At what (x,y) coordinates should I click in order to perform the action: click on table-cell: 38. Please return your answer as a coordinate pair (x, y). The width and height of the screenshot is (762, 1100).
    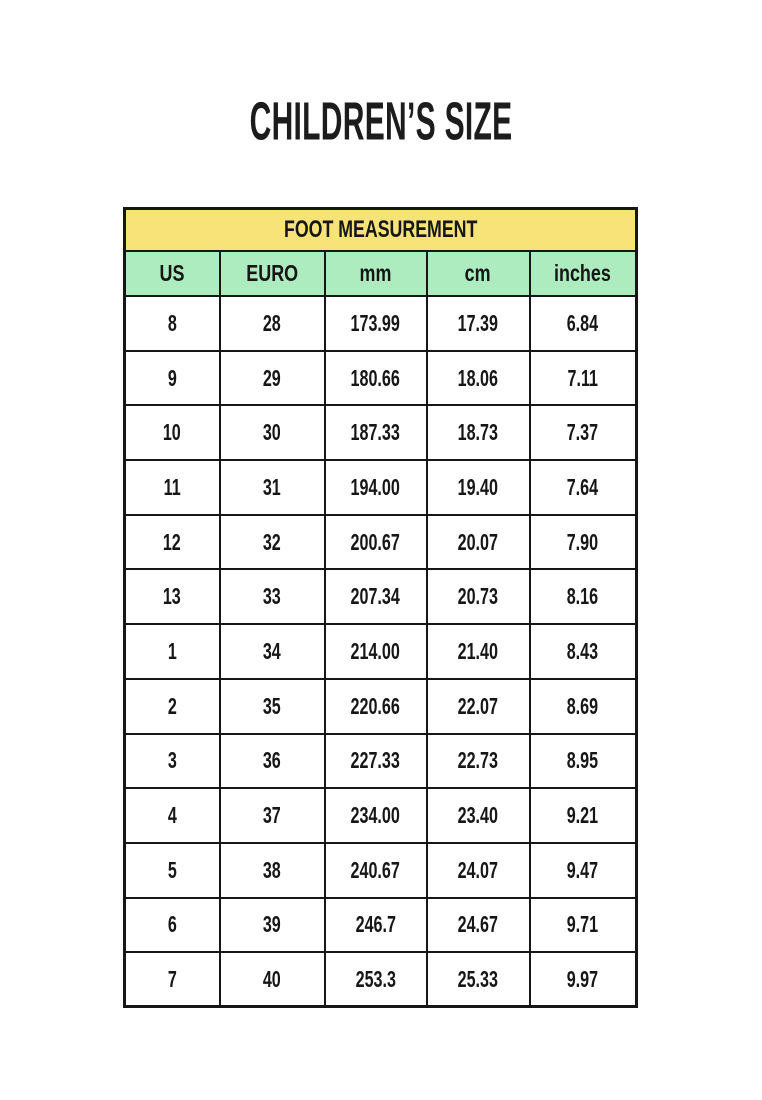
    Looking at the image, I should click on (272, 870).